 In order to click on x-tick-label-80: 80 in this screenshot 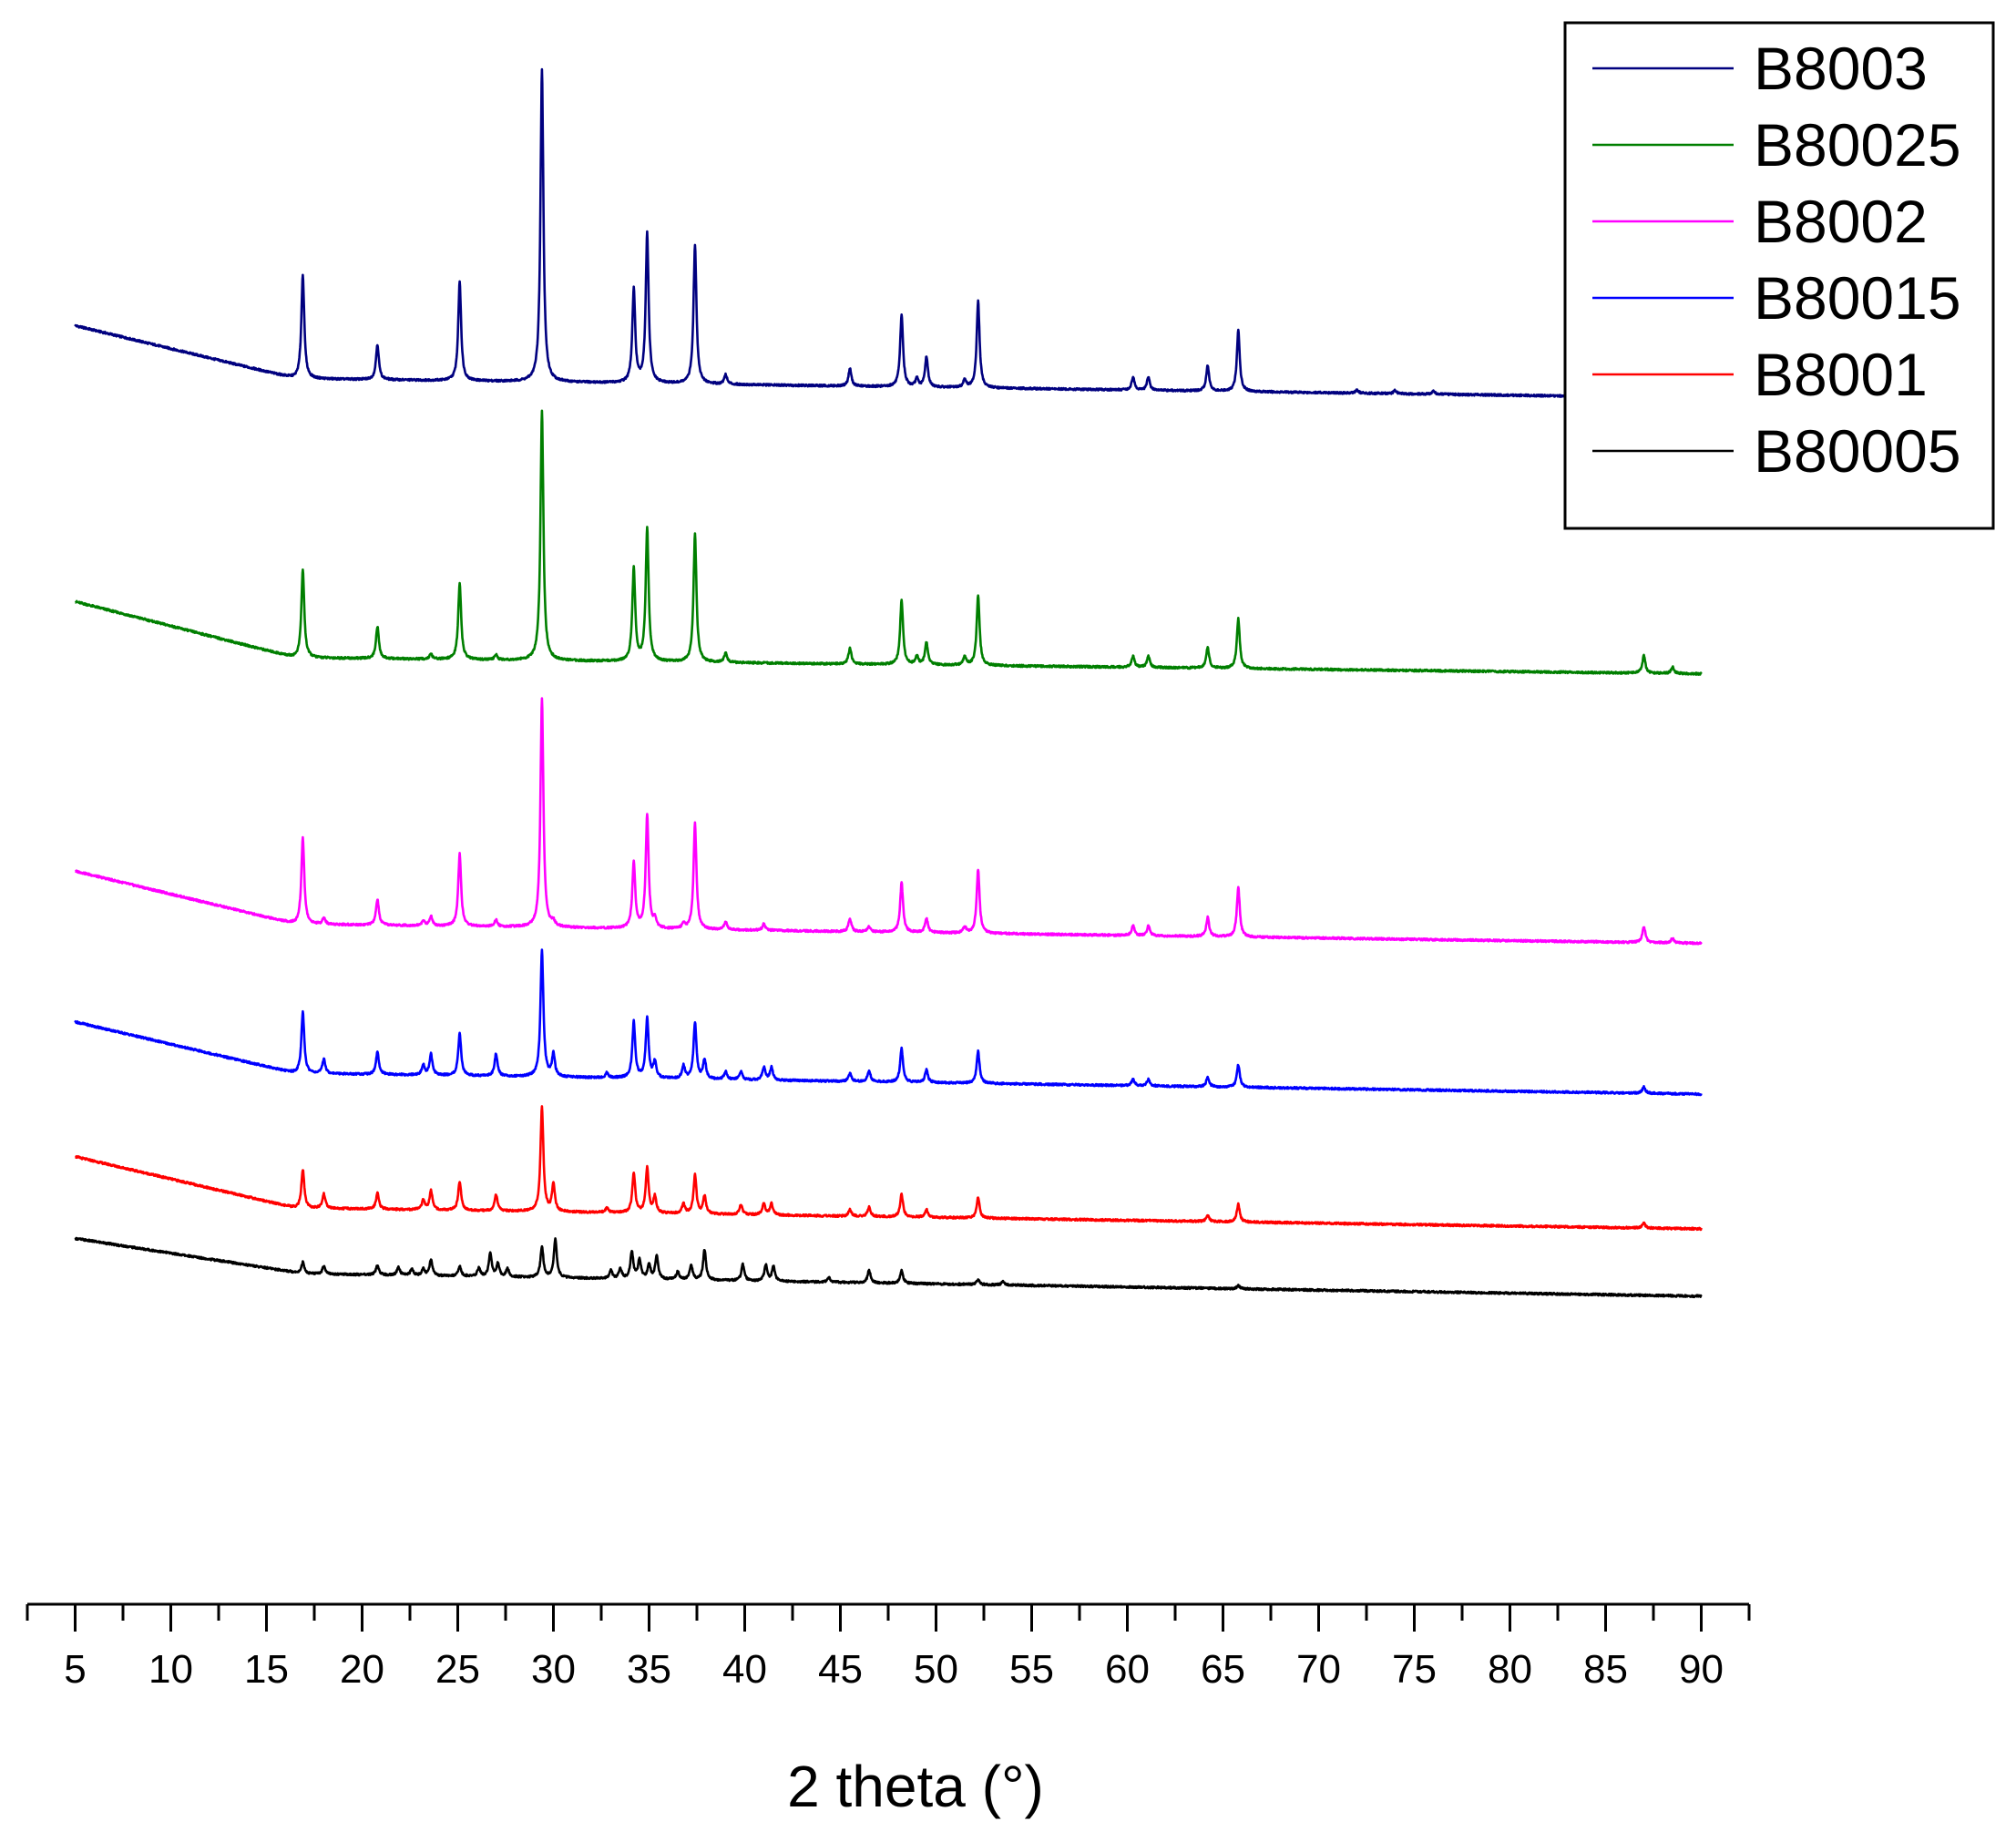, I will do `click(1510, 1670)`.